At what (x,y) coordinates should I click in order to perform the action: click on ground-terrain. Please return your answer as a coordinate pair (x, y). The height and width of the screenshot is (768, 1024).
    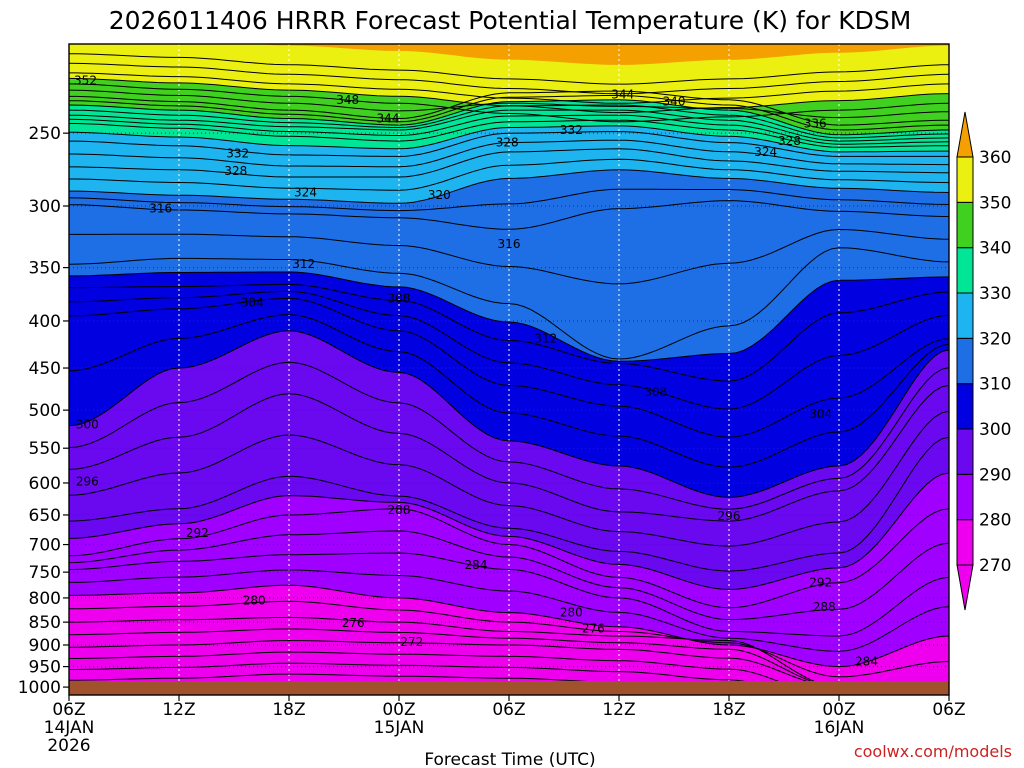
    Looking at the image, I should click on (509, 688).